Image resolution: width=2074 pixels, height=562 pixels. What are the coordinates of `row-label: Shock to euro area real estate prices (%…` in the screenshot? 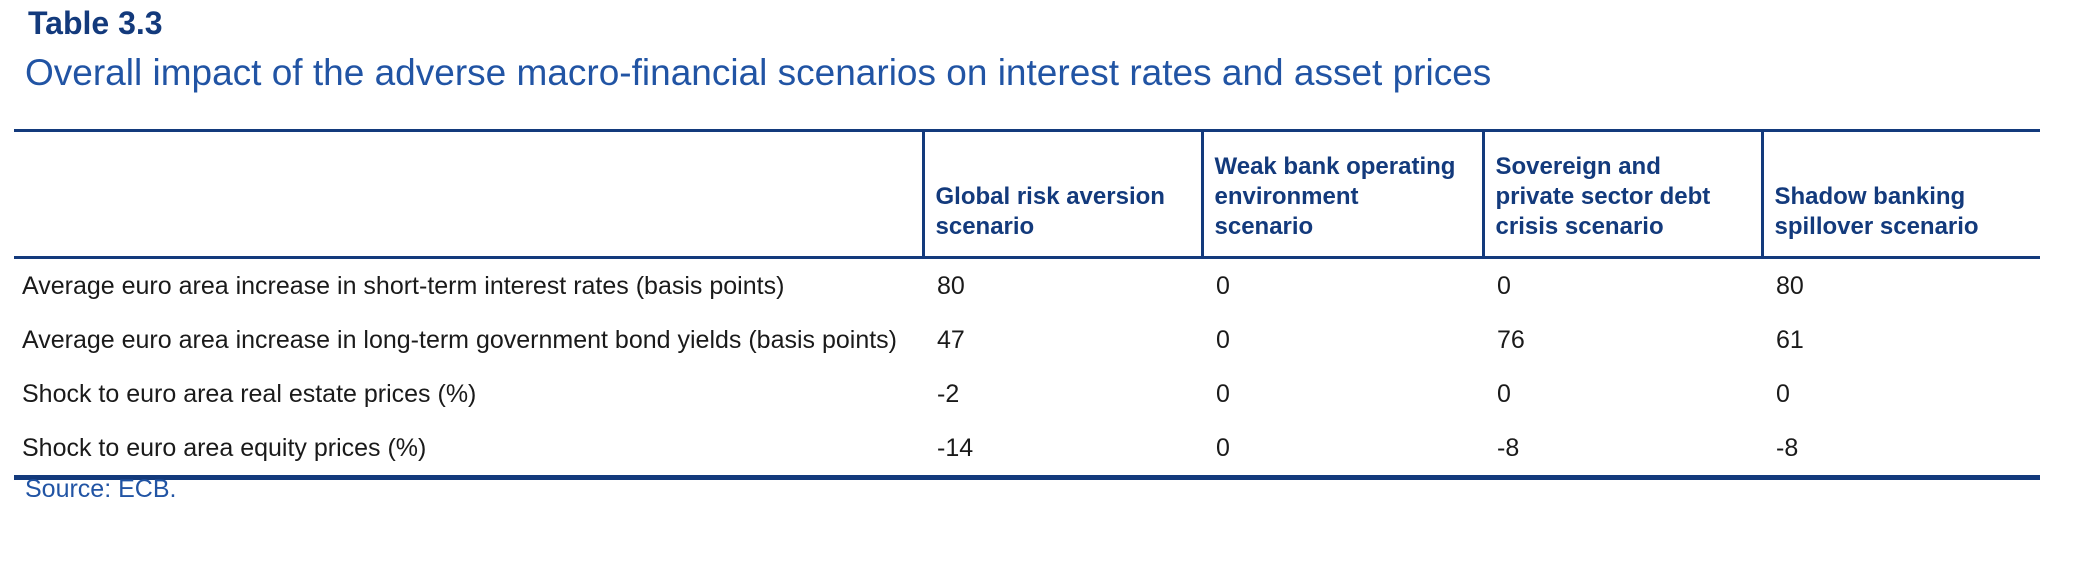 It's located at (249, 394).